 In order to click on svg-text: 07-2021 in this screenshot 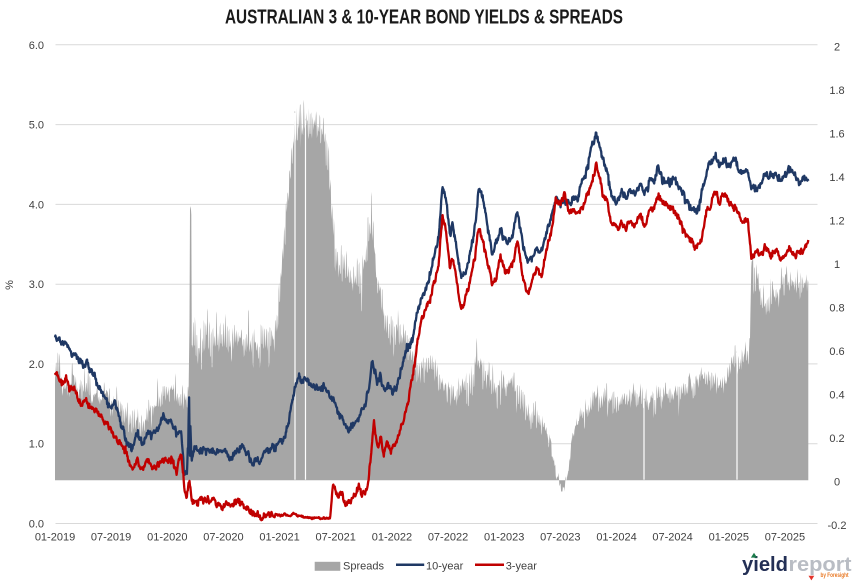, I will do `click(336, 538)`.